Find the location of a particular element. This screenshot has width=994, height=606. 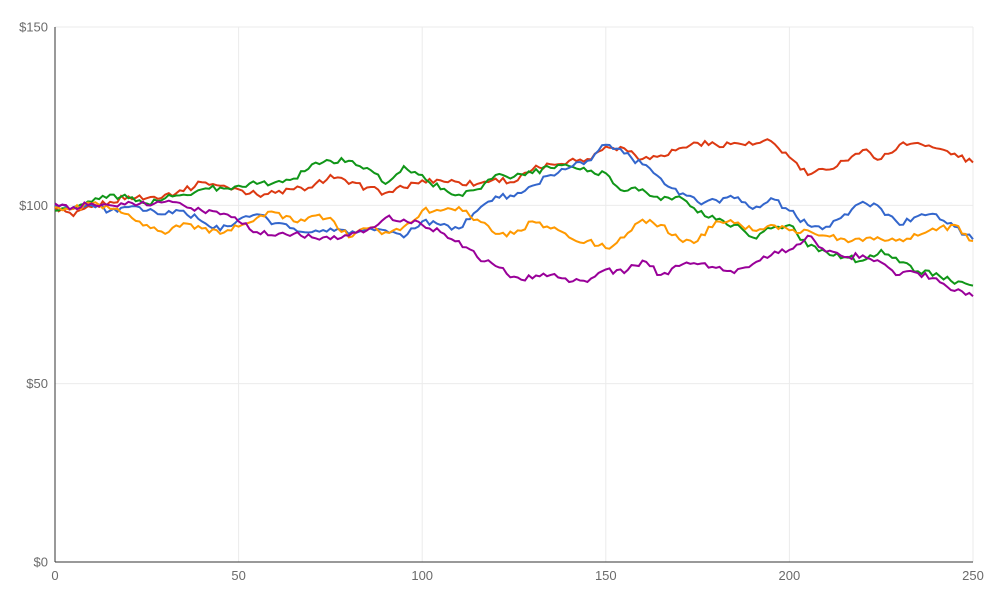

x-tick-label: 250 is located at coordinates (973, 575).